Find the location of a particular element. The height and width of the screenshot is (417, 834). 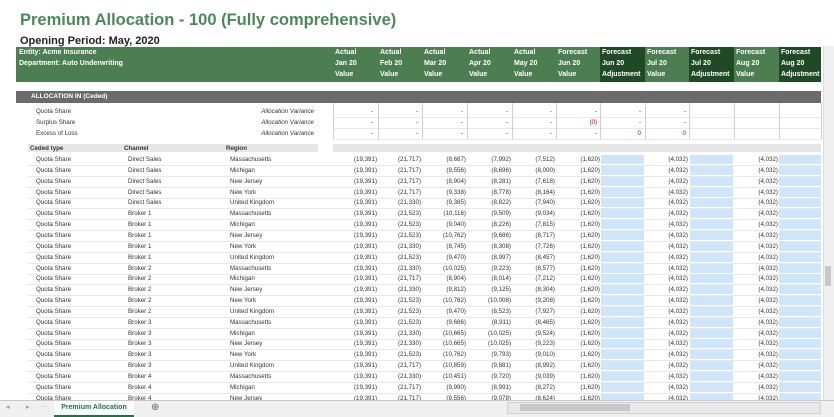

value-cell: (9,720) is located at coordinates (501, 376).